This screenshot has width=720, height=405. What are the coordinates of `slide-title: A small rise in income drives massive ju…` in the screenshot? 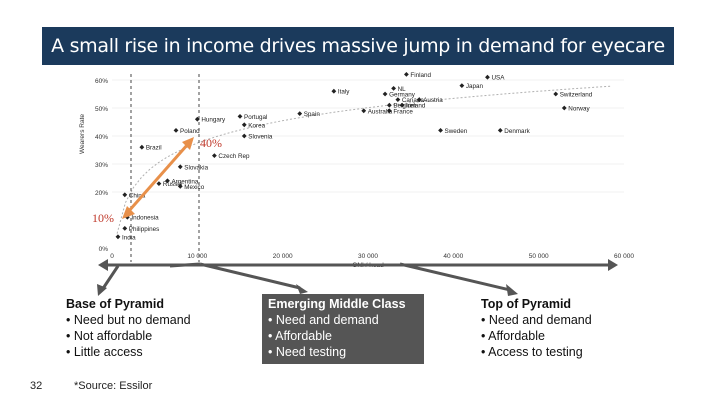 It's located at (358, 46).